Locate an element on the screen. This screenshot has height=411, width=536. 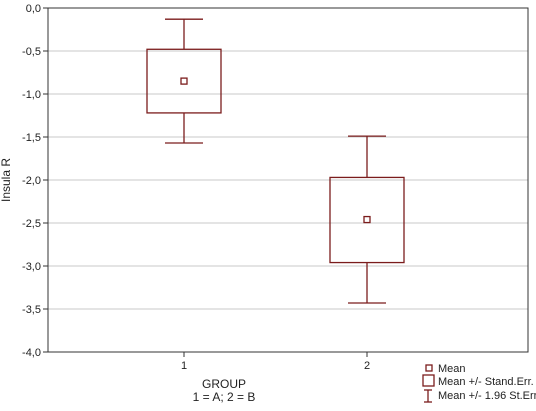
y-tick-label: -3,0 is located at coordinates (31, 267).